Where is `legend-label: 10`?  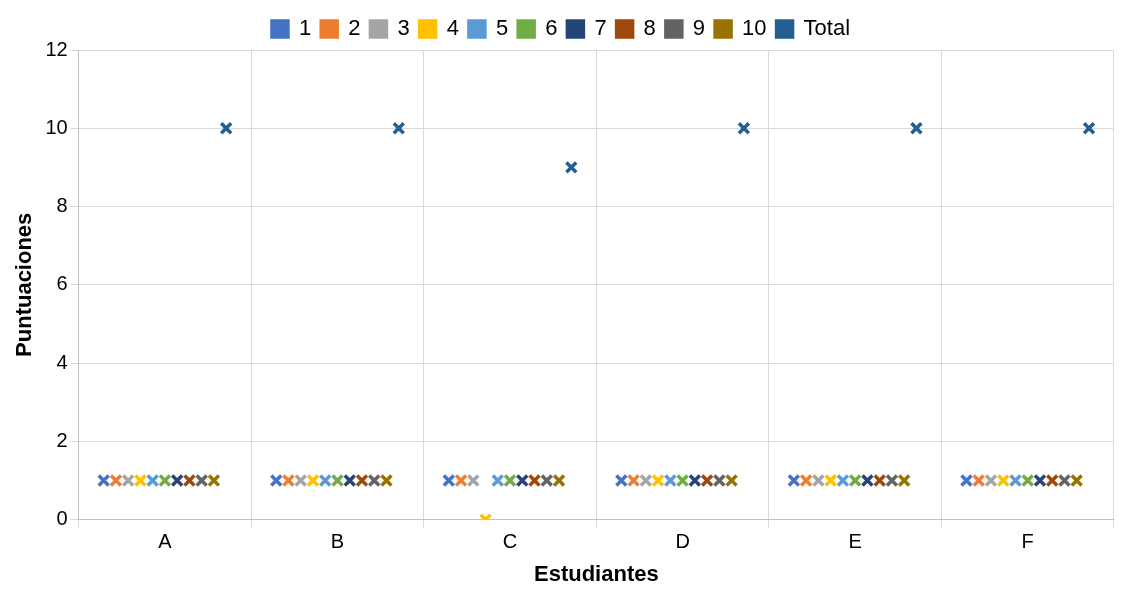
legend-label: 10 is located at coordinates (754, 28).